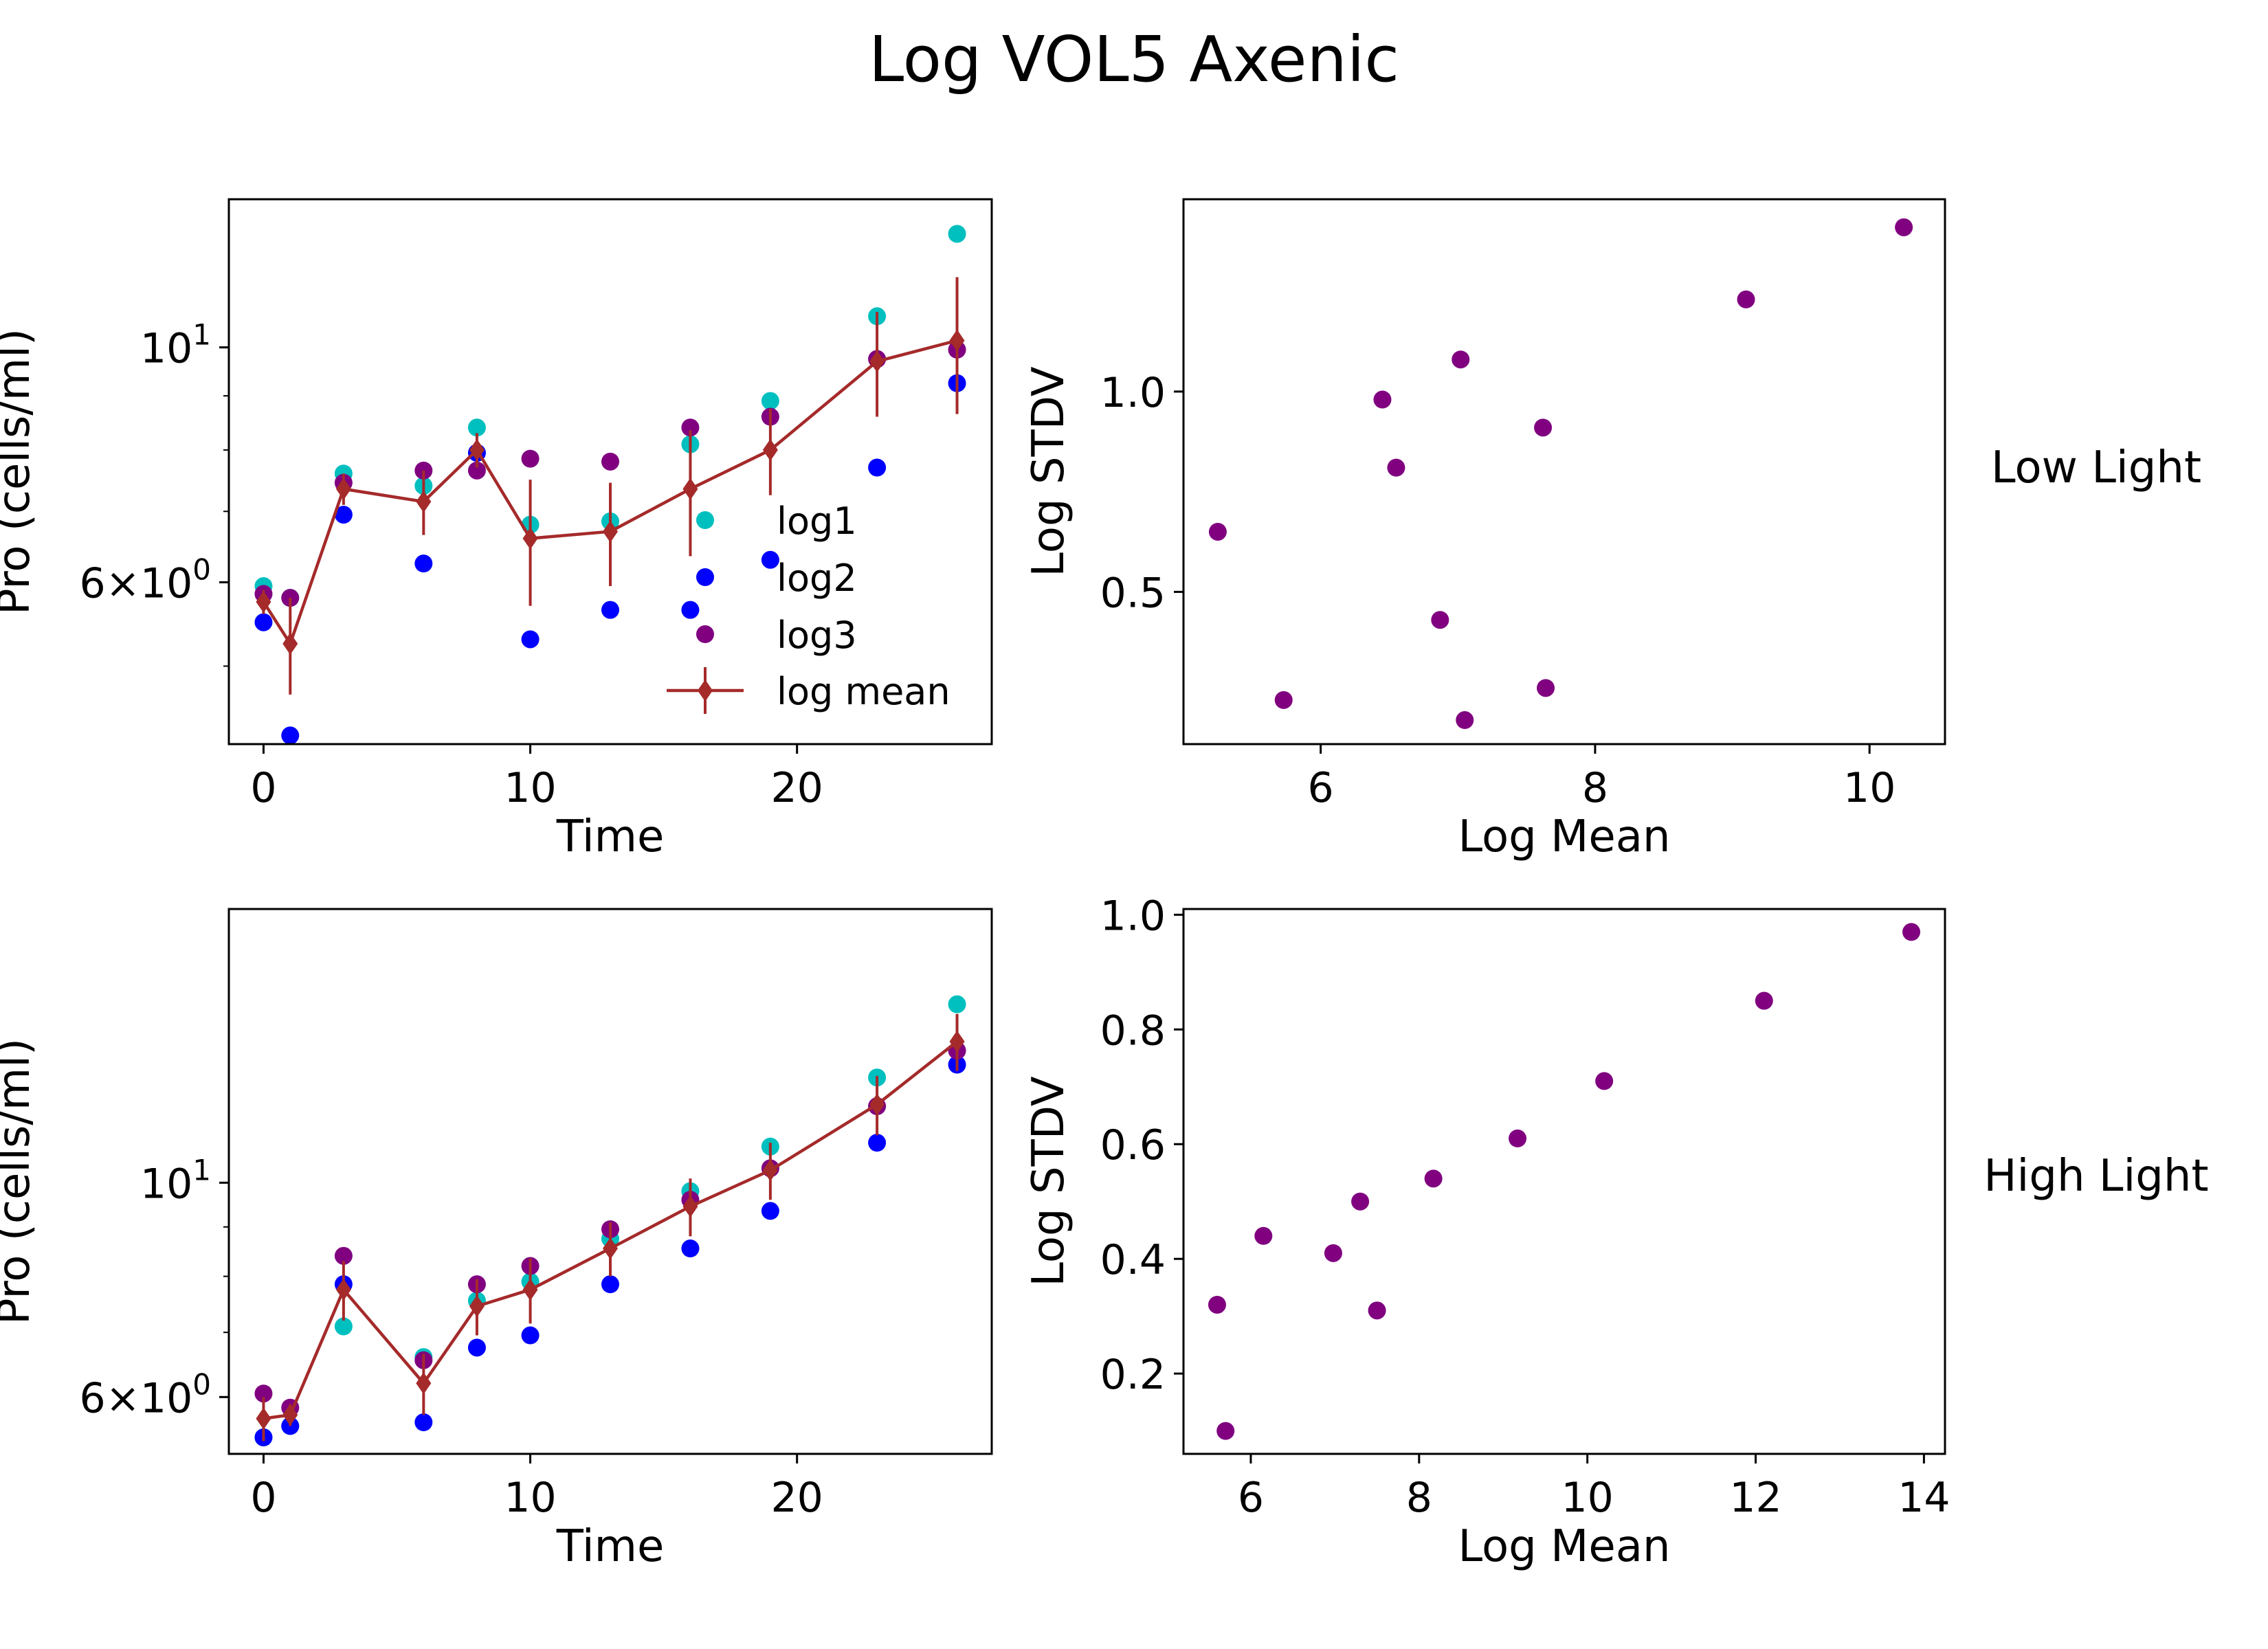 The image size is (2268, 1649). I want to click on legend: log1 log2 log3 log mean, so click(808, 607).